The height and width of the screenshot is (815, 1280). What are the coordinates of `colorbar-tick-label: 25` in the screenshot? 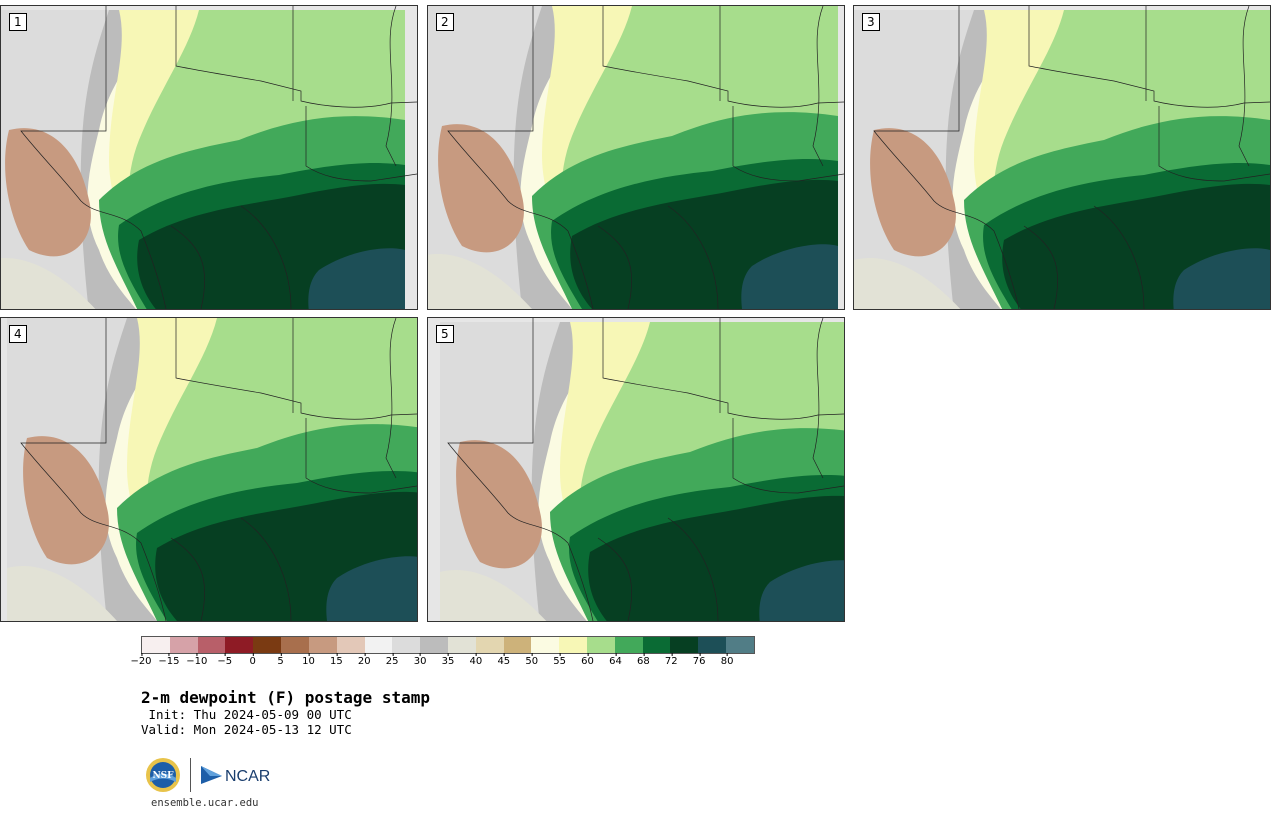 It's located at (392, 660).